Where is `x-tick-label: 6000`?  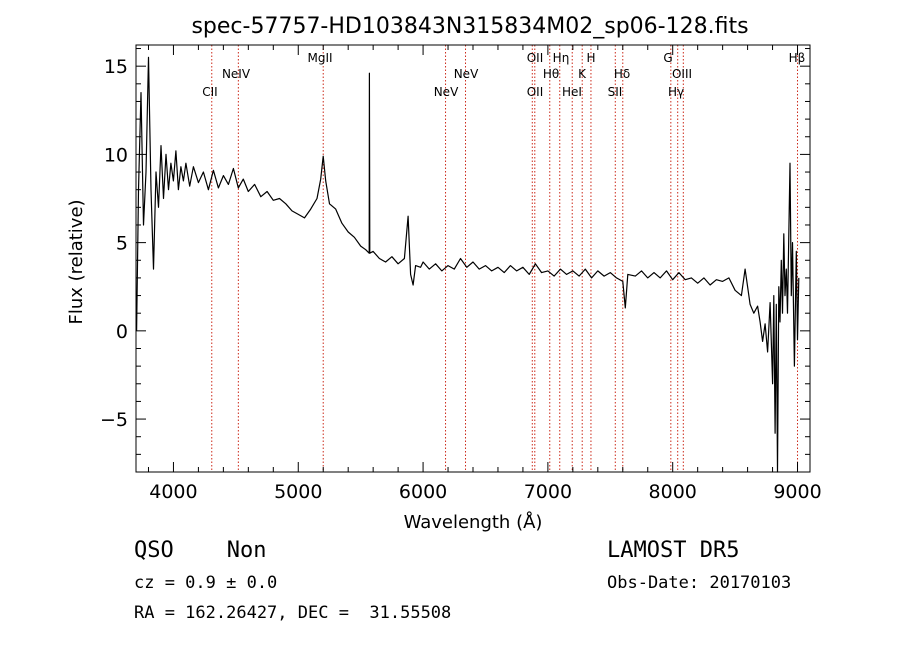 x-tick-label: 6000 is located at coordinates (423, 492).